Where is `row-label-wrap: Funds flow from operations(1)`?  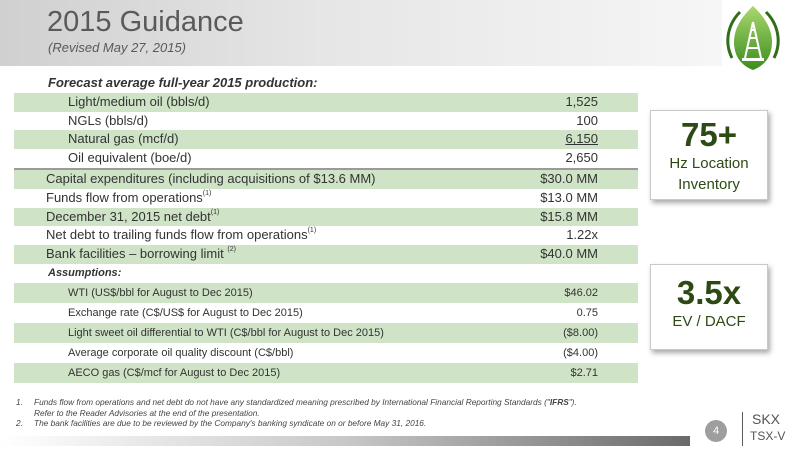
row-label-wrap: Funds flow from operations(1) is located at coordinates (128, 198).